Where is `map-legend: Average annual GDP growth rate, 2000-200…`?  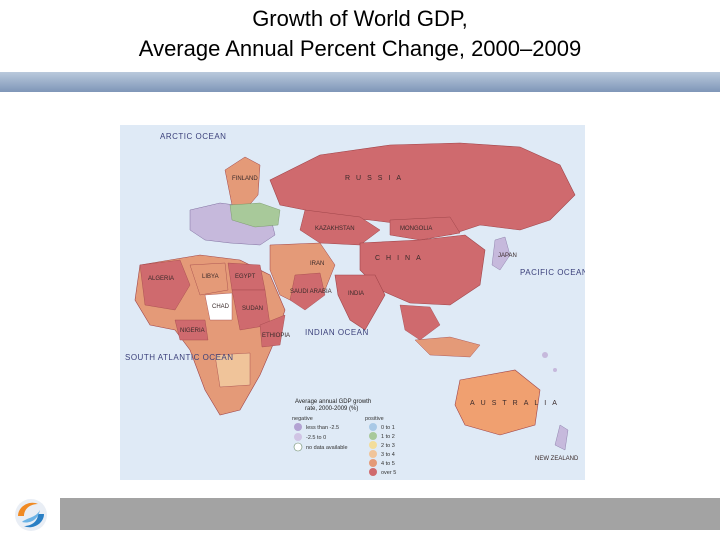
map-legend: Average annual GDP growth rate, 2000-200… is located at coordinates (344, 437).